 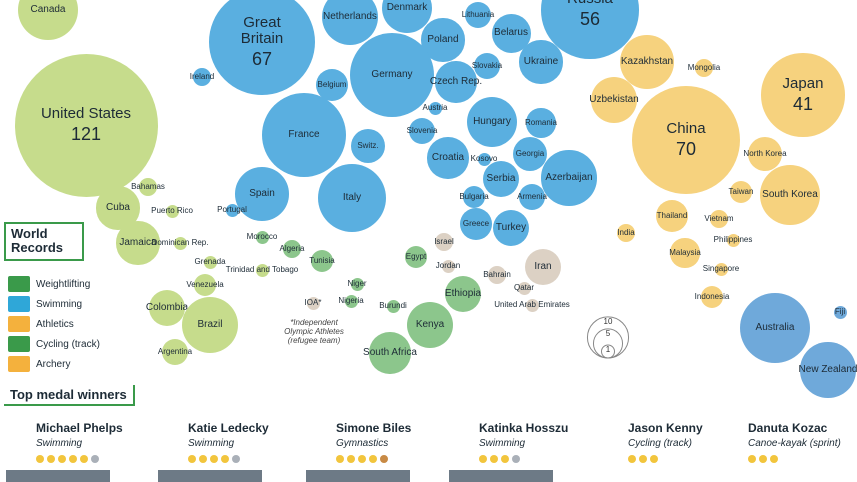 I want to click on country-bubble: Great Britain 67, so click(x=262, y=48).